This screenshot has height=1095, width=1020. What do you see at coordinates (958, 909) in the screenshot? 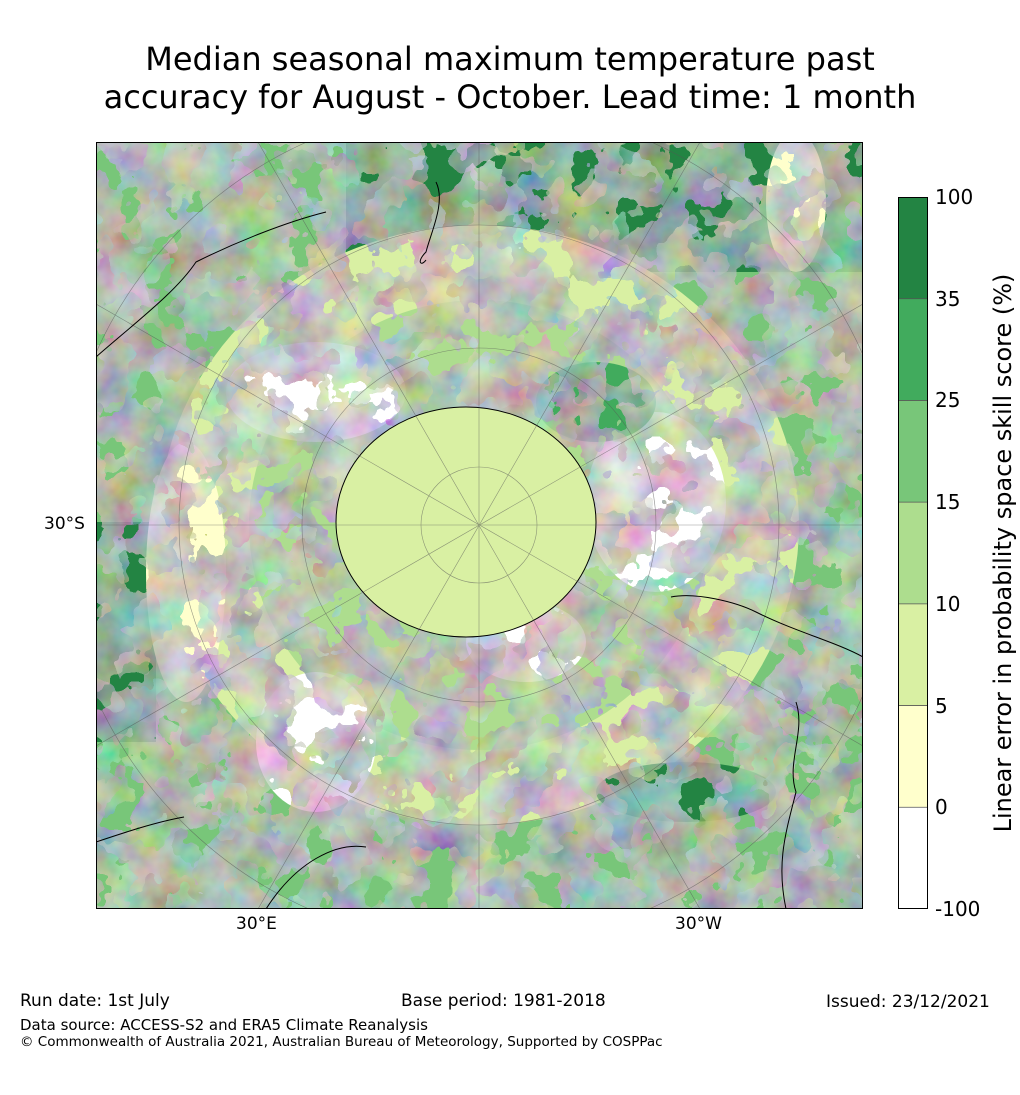
I see `colorbar-tick-label: -100` at bounding box center [958, 909].